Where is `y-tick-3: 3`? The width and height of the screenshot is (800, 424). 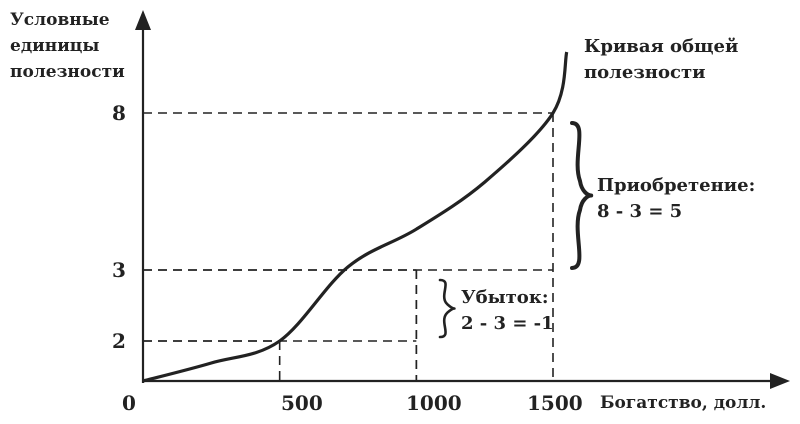
y-tick-3: 3 is located at coordinates (119, 270).